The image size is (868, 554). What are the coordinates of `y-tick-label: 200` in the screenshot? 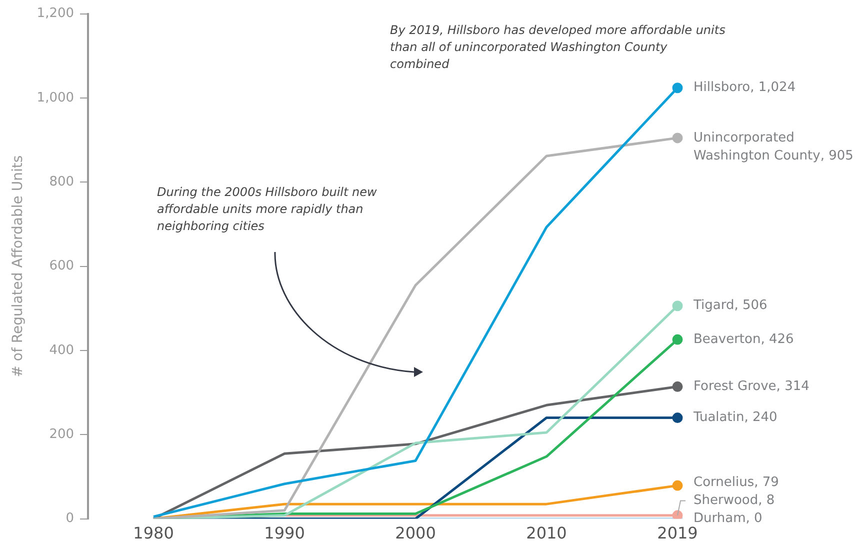 It's located at (61, 434).